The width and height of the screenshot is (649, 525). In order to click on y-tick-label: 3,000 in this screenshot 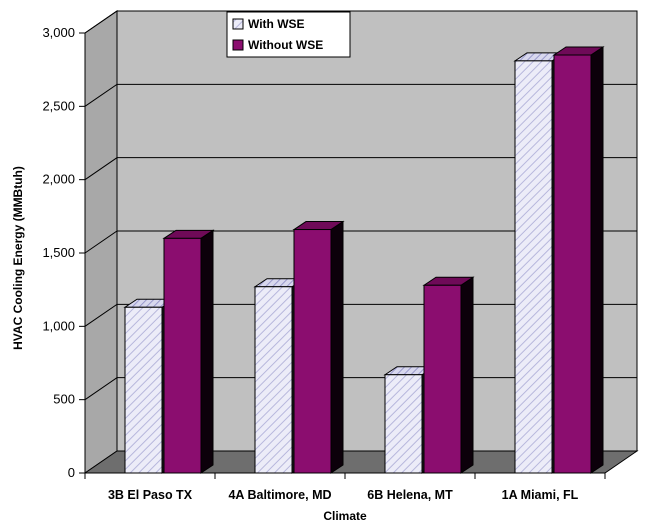, I will do `click(58, 32)`.